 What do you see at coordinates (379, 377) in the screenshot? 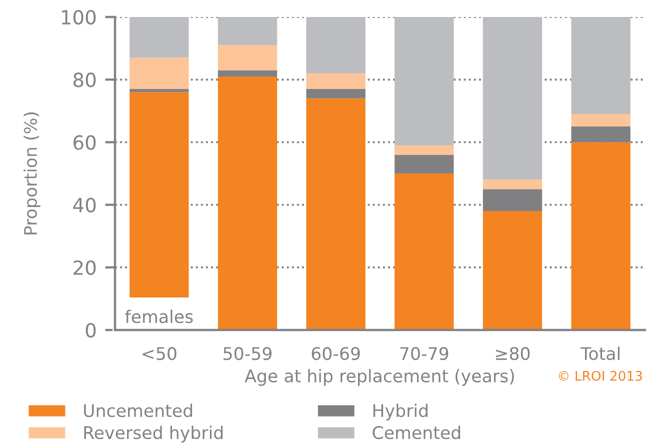
I see `x-axis-title: Age at hip replacement (years)` at bounding box center [379, 377].